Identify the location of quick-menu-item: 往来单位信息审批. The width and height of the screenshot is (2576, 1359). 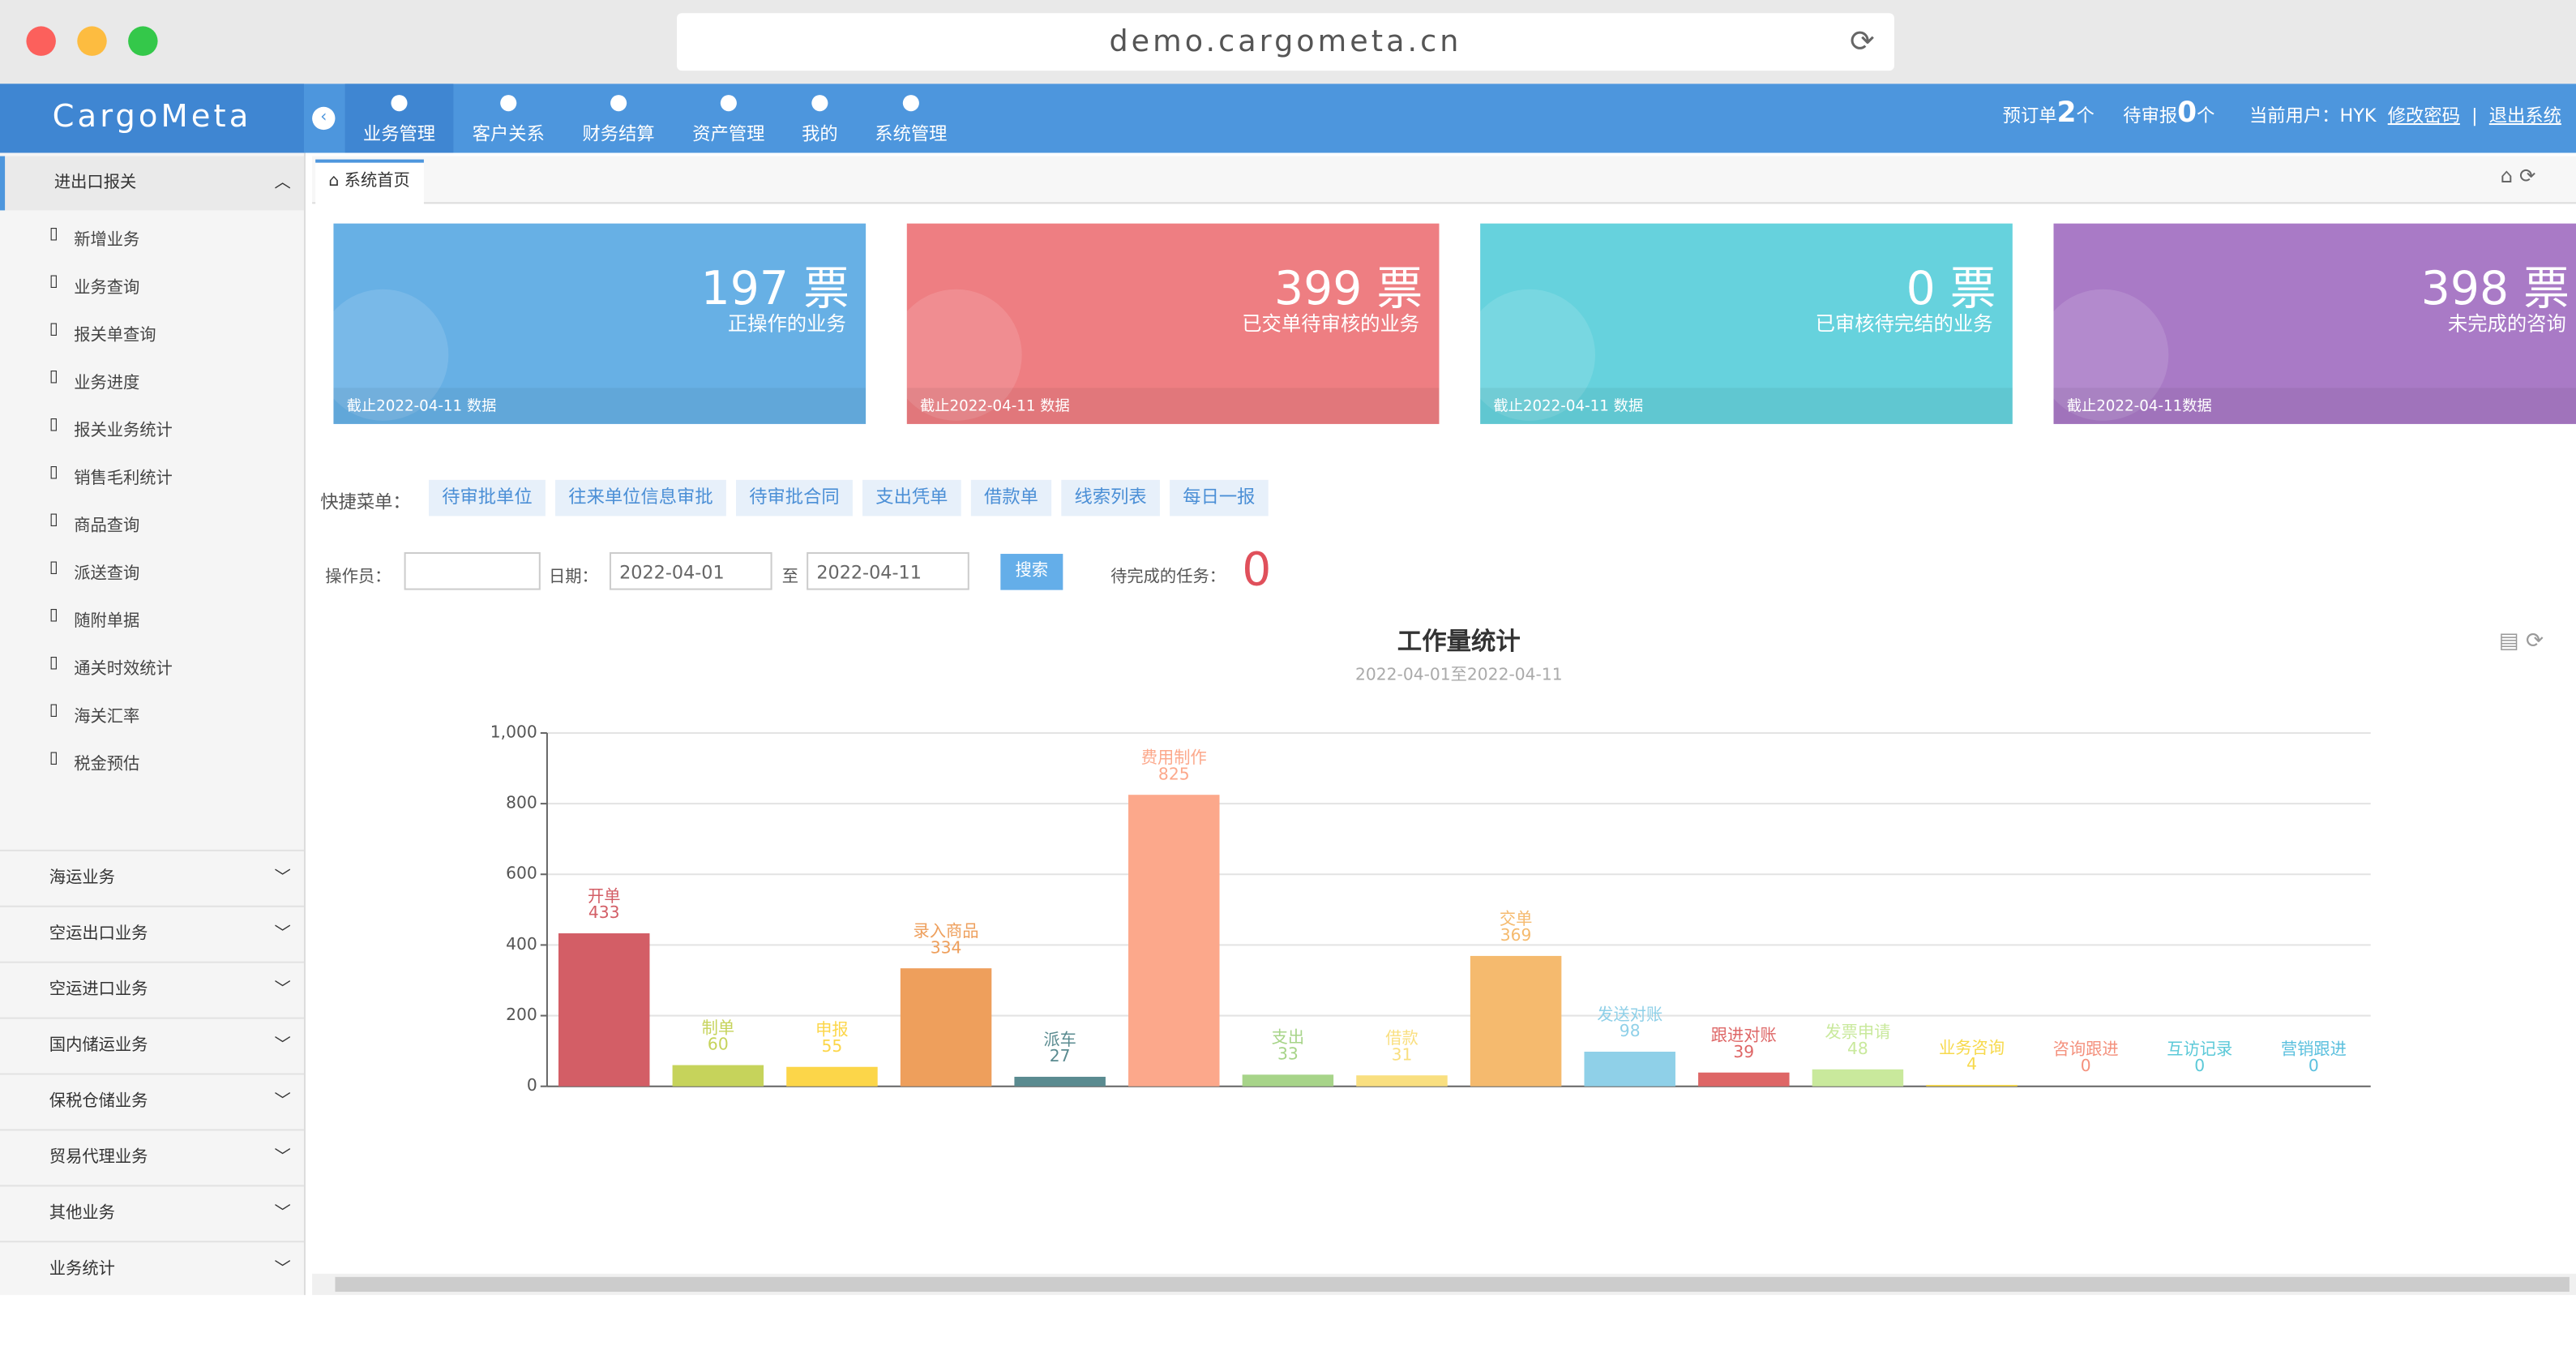
(640, 498).